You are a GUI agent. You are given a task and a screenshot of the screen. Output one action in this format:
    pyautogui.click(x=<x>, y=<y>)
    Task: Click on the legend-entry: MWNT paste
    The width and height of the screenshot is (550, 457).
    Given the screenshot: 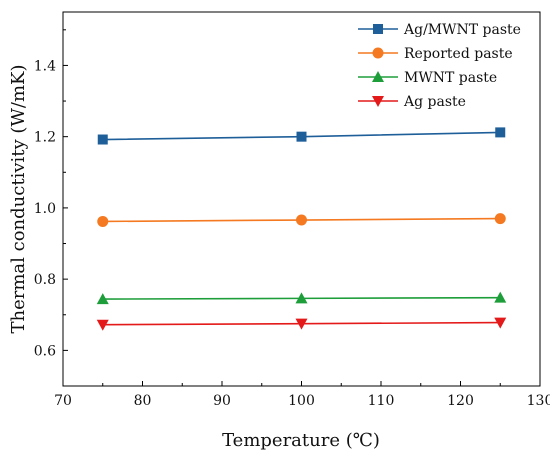 What is the action you would take?
    pyautogui.click(x=427, y=78)
    